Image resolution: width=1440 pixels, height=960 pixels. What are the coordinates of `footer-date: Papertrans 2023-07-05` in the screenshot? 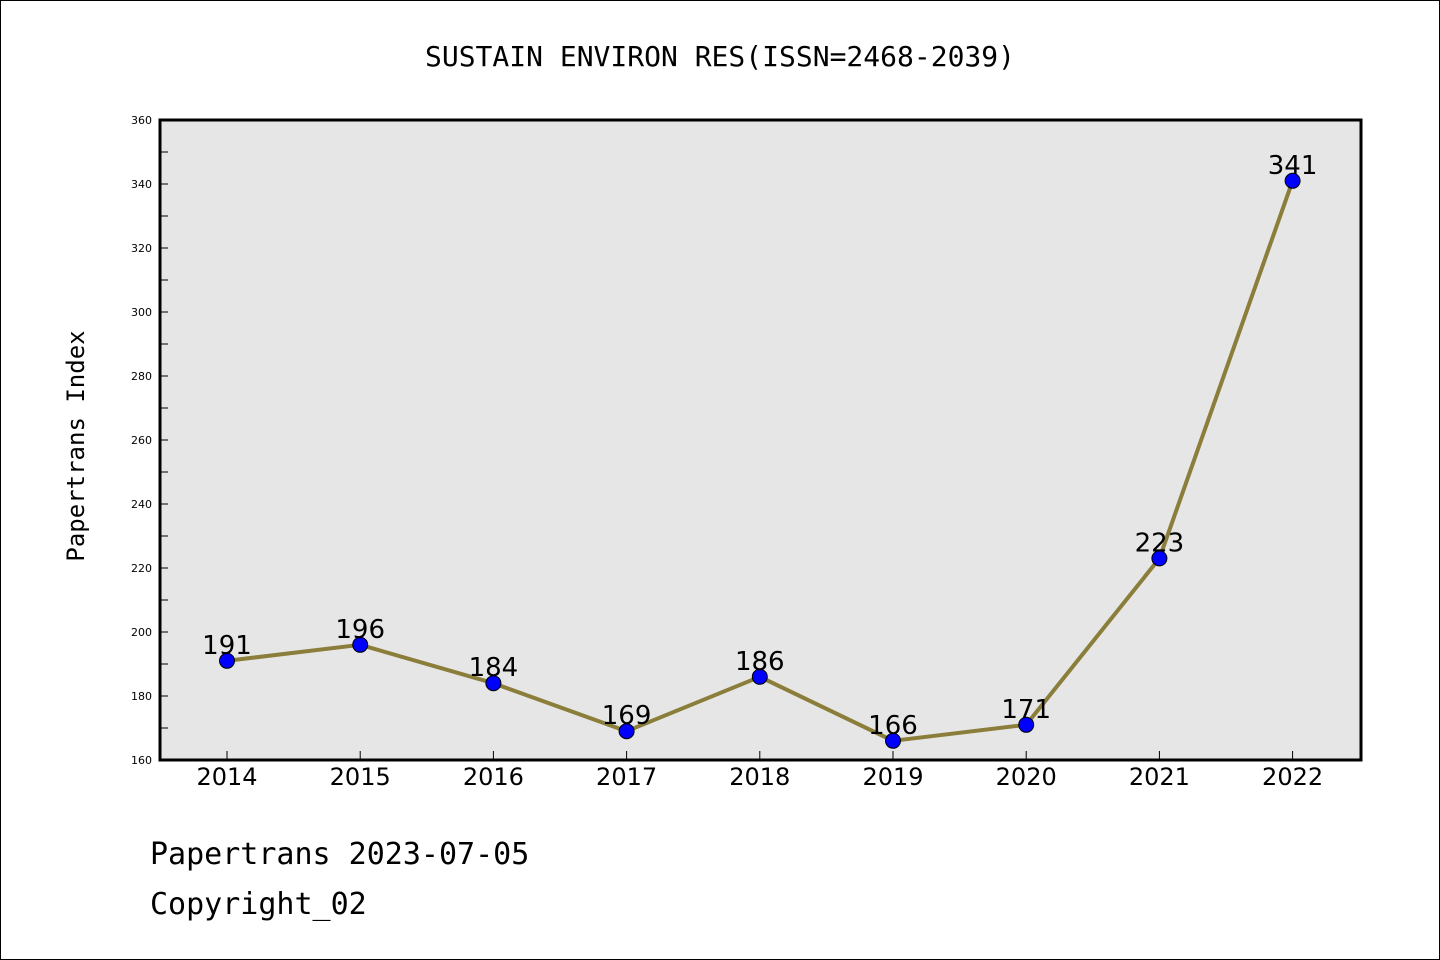 It's located at (339, 854).